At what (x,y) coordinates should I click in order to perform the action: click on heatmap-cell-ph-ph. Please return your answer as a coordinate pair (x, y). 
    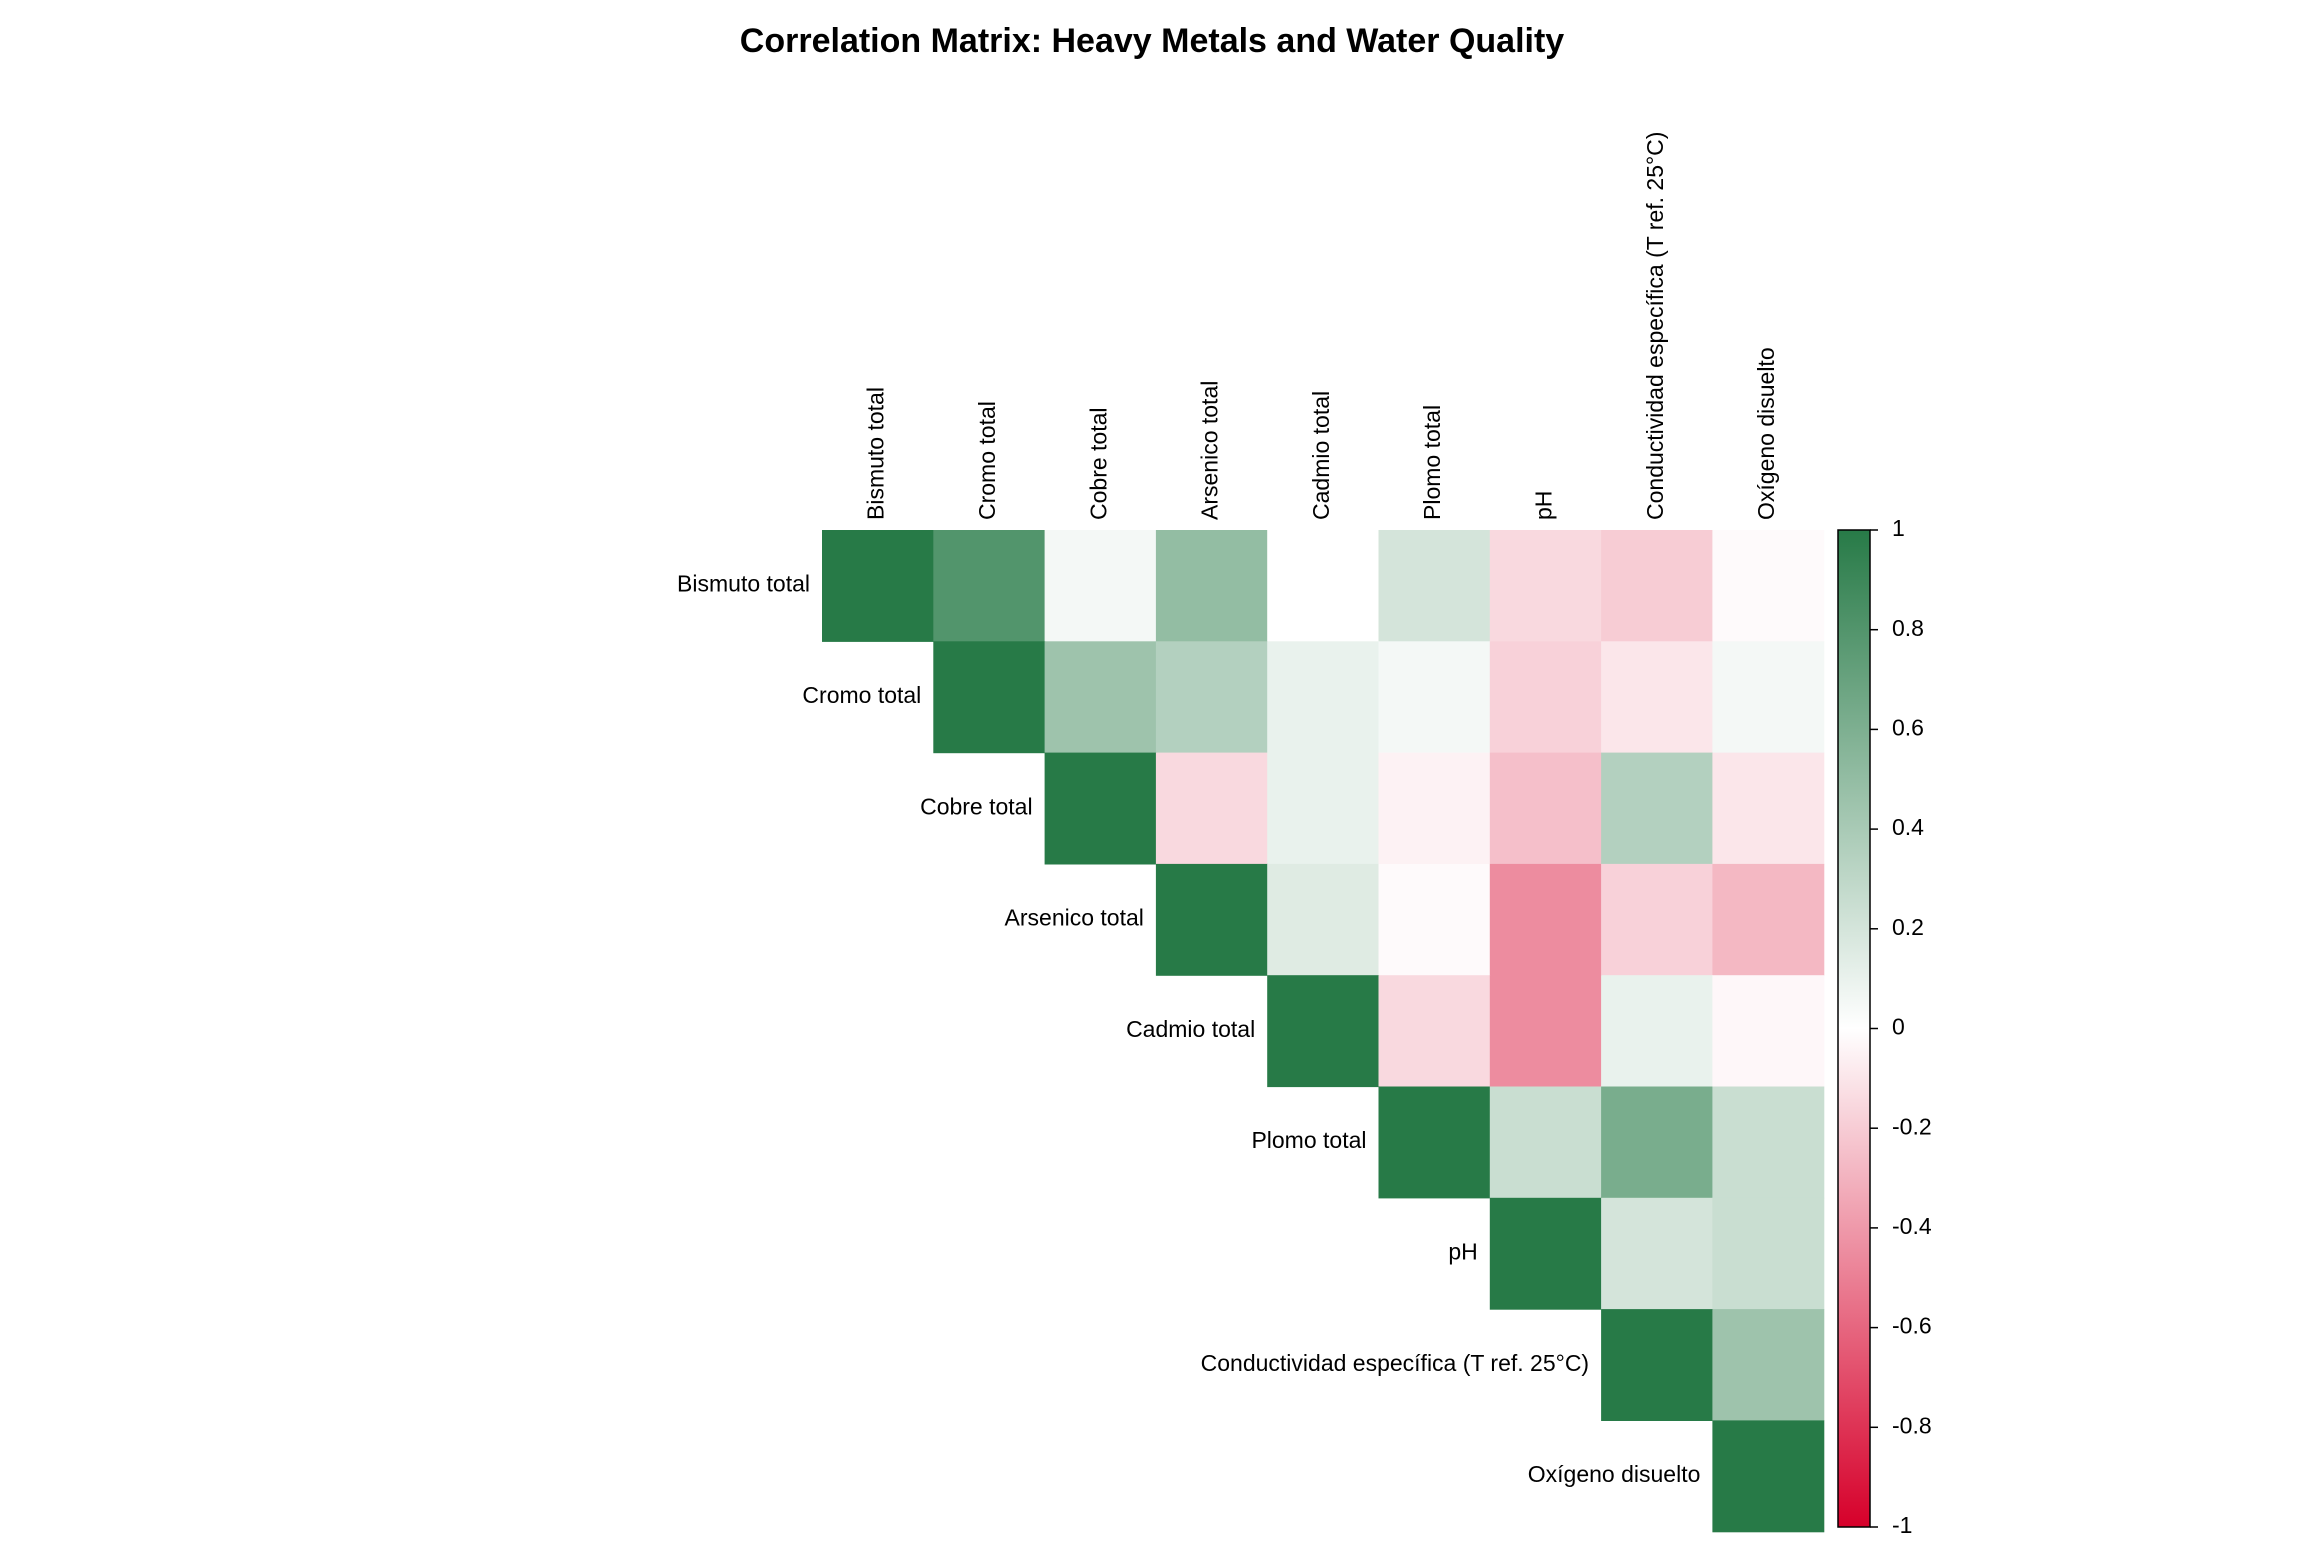
    Looking at the image, I should click on (1545, 1253).